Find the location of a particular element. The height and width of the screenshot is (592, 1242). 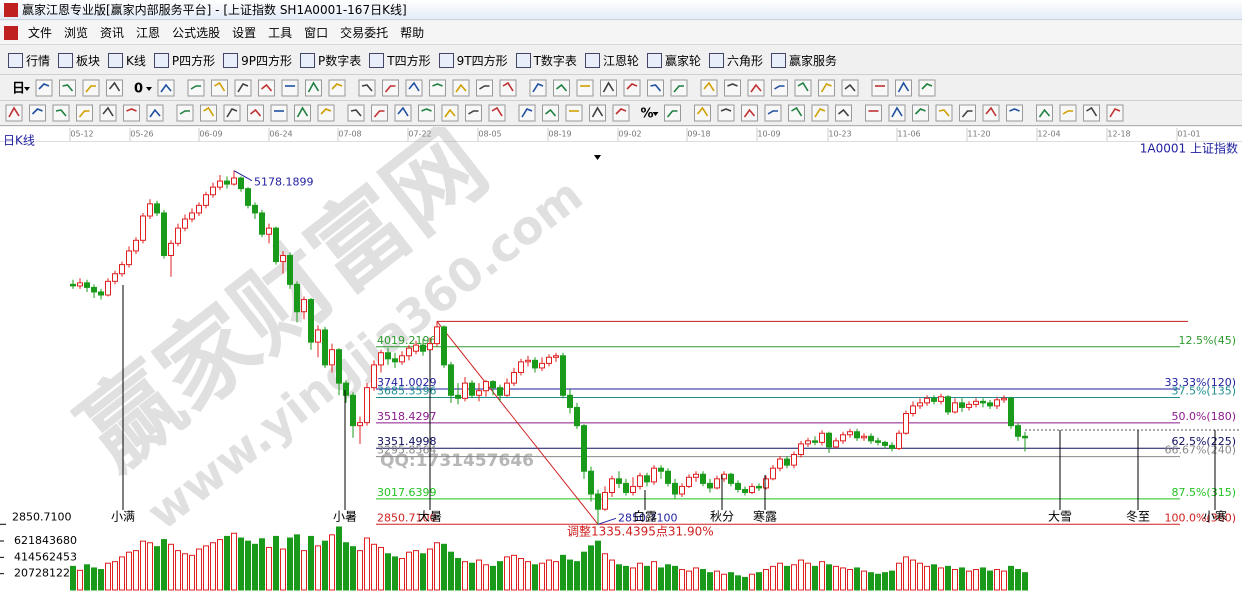

toolbar-button: 赢家服务 is located at coordinates (803, 60).